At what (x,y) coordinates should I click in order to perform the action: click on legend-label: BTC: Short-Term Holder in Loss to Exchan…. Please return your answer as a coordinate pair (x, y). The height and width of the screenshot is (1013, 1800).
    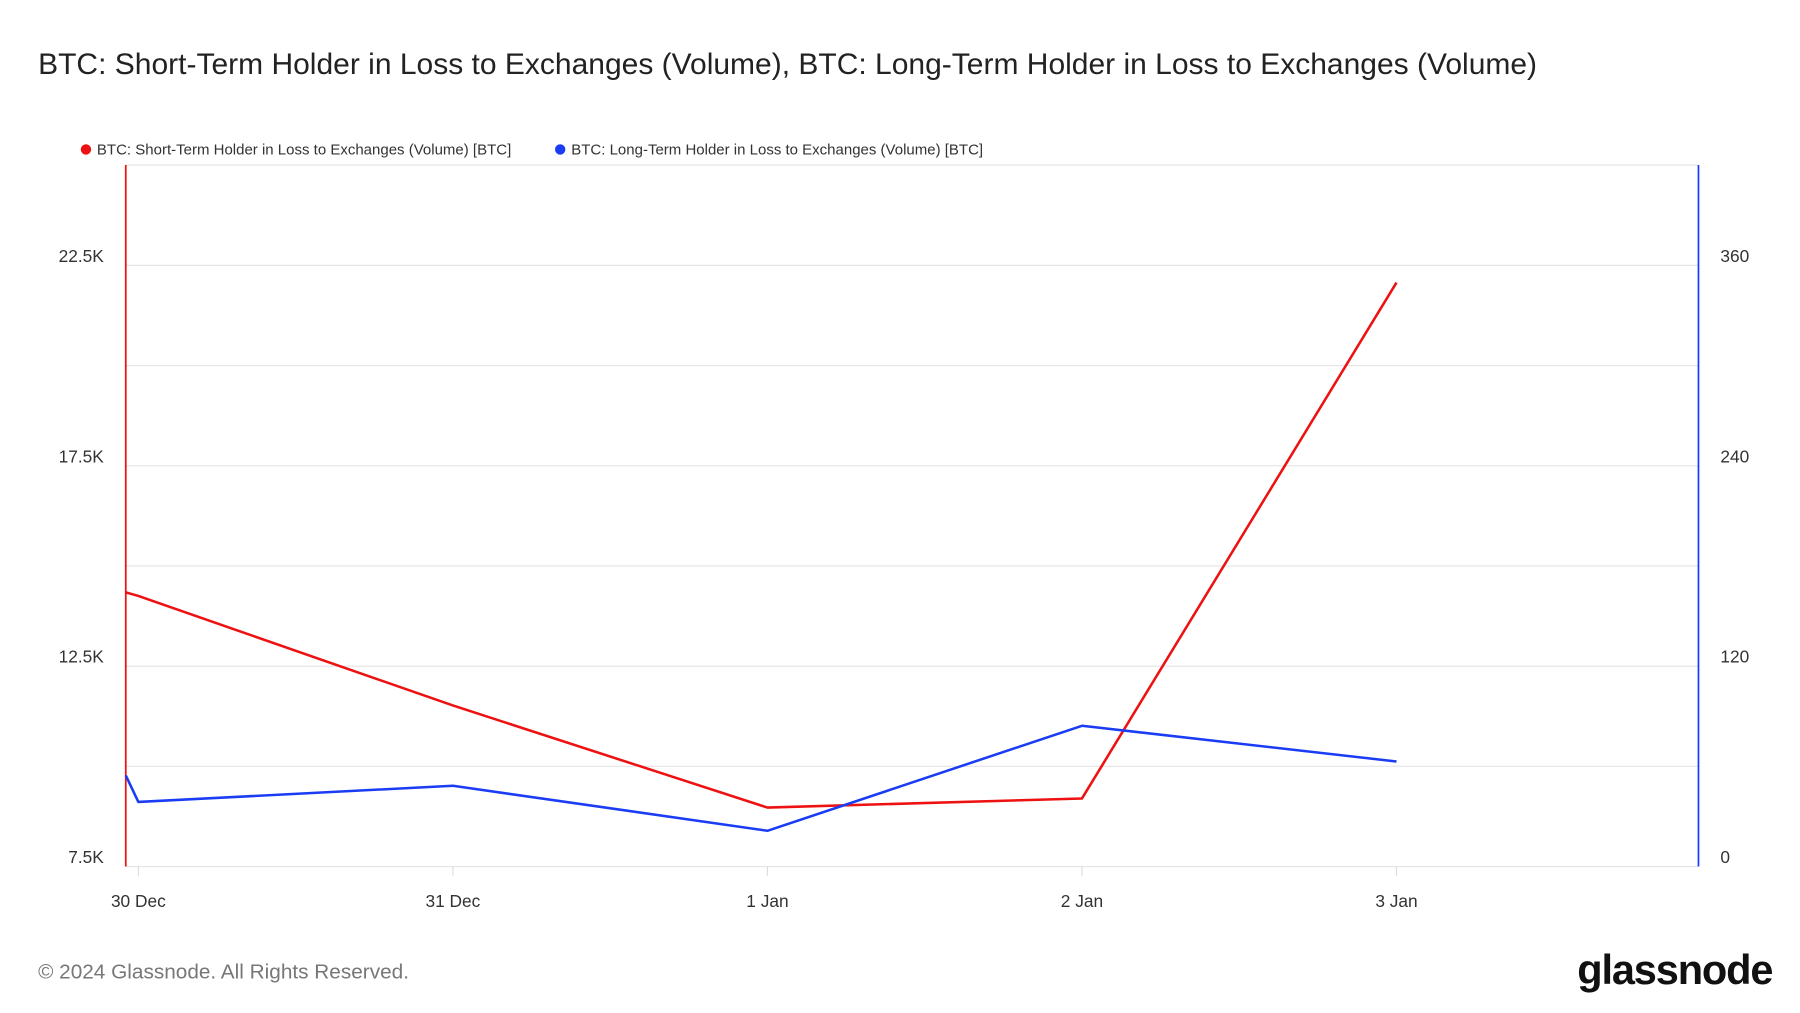
    Looking at the image, I should click on (304, 149).